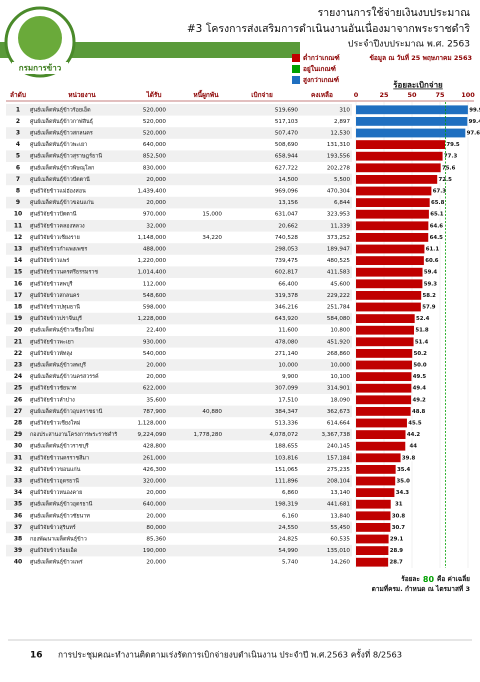 This screenshot has height=682, width=480. Describe the element at coordinates (18, 191) in the screenshot. I see `rank: 8` at that location.